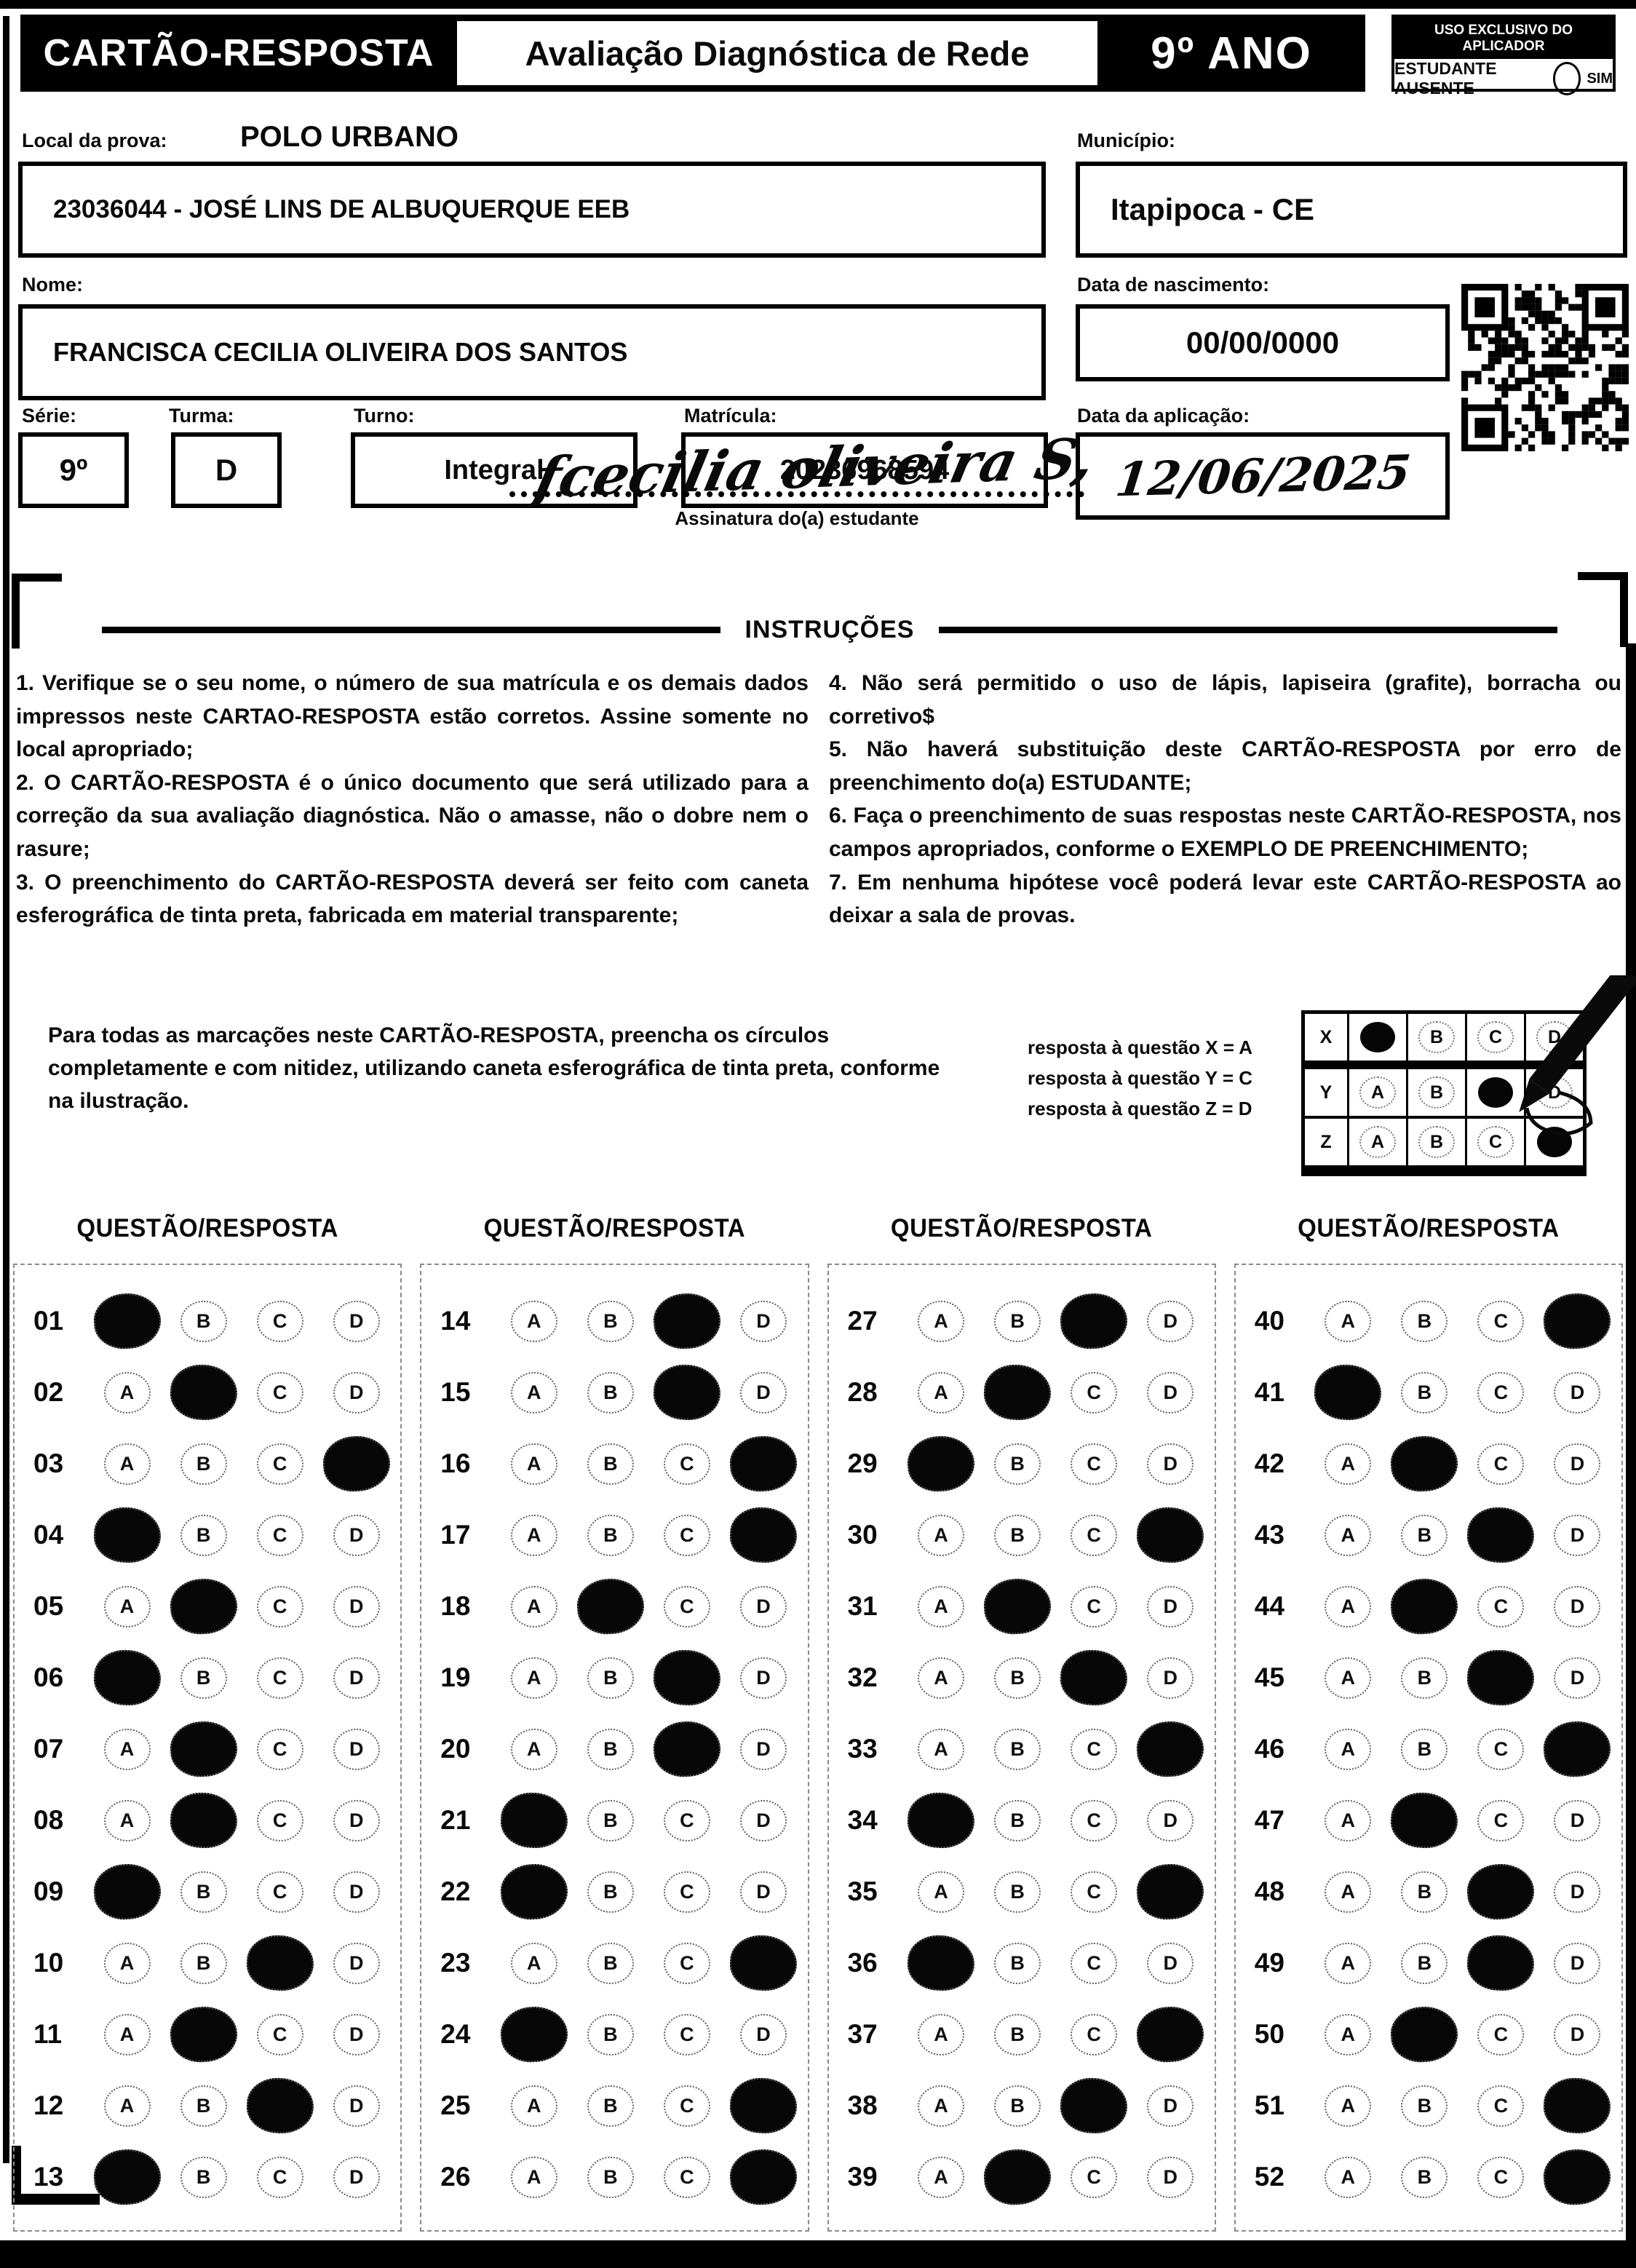 This screenshot has height=2268, width=1636. I want to click on answer-row: 49 A B D, so click(1429, 1963).